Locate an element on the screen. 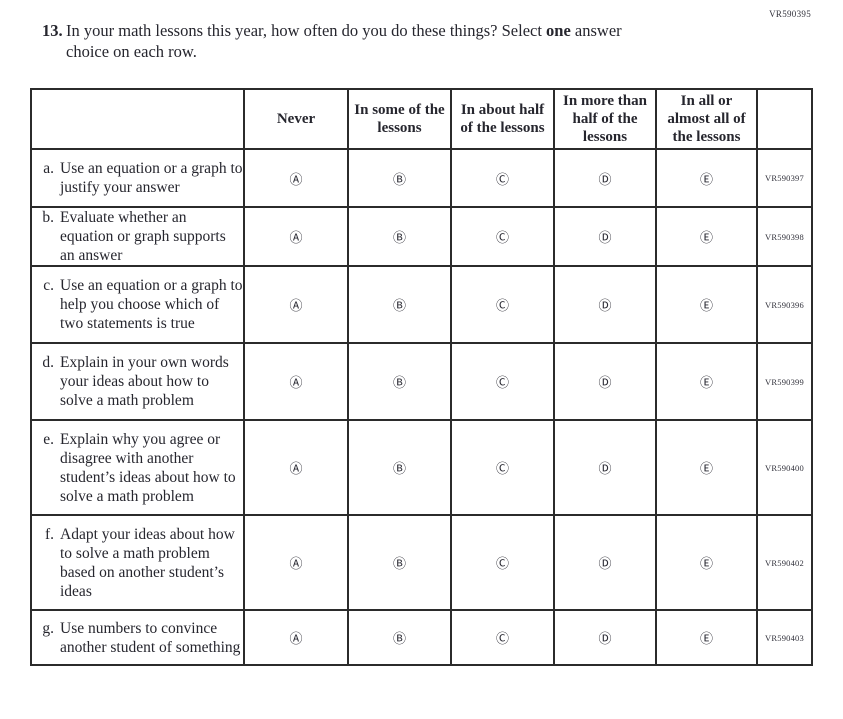 The height and width of the screenshot is (719, 843). form-code: VR590395 is located at coordinates (790, 14).